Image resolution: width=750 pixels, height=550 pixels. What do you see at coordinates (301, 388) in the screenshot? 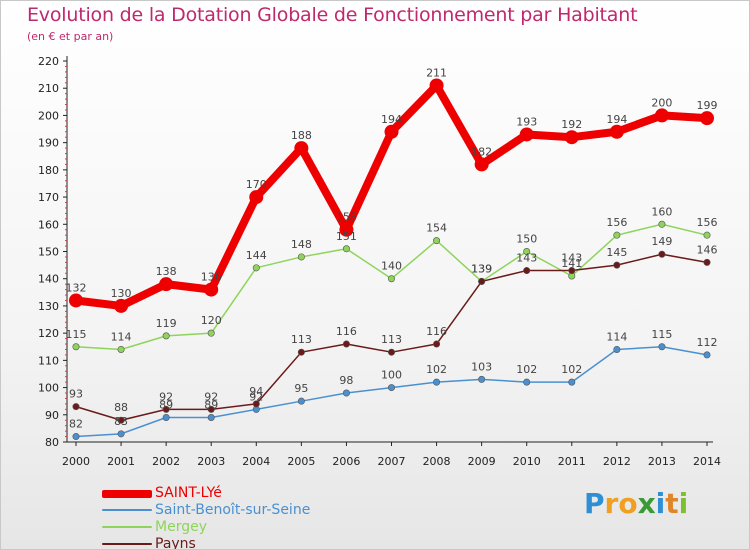
I see `data-label-saint_benoit: 95` at bounding box center [301, 388].